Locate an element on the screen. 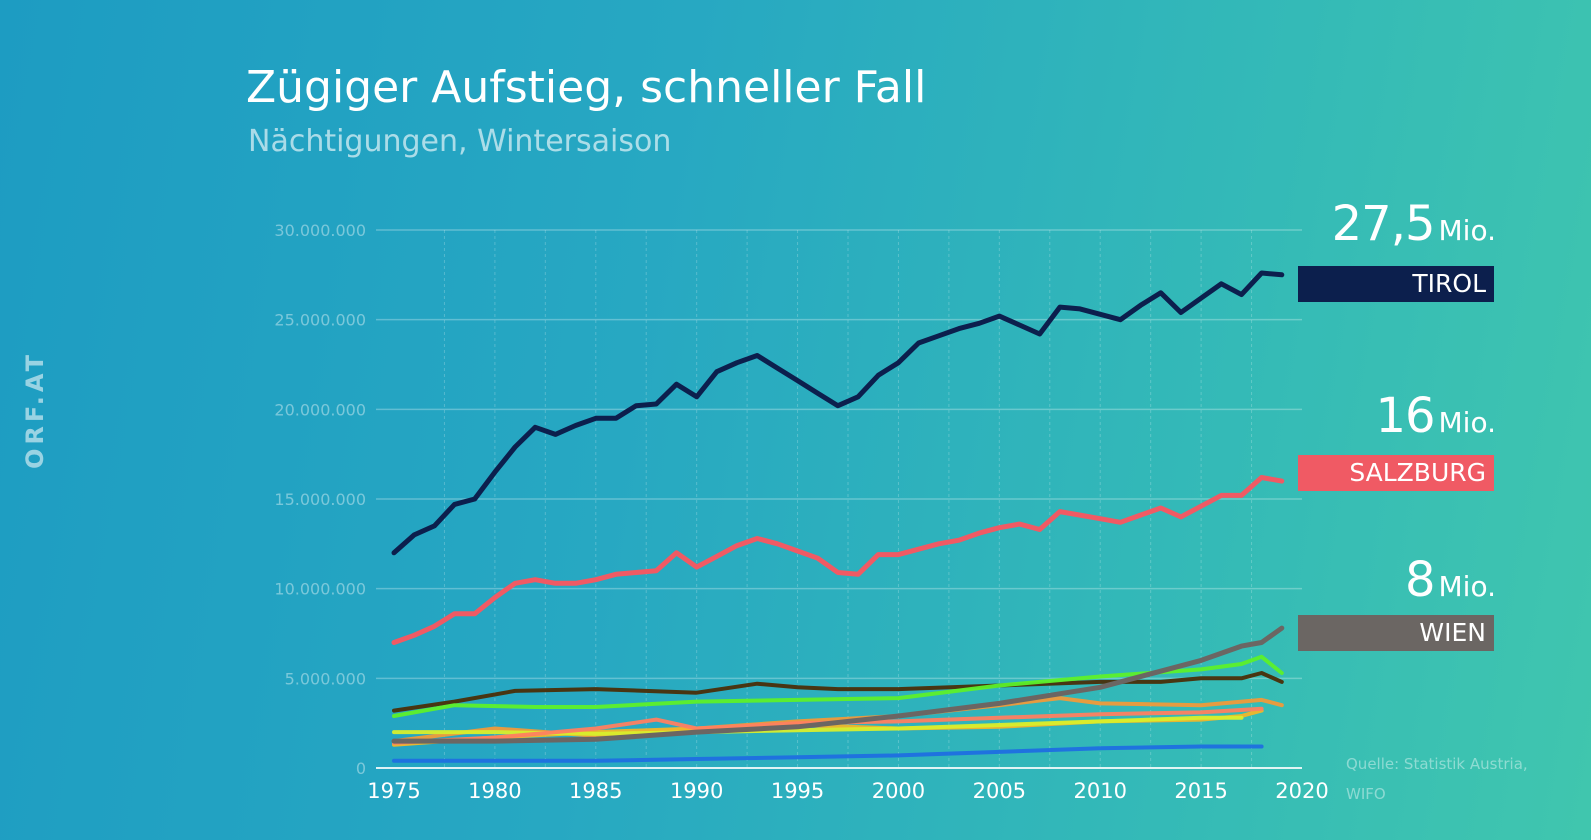  chart-title: Zügiger Aufstieg, schneller Fall is located at coordinates (586, 87).